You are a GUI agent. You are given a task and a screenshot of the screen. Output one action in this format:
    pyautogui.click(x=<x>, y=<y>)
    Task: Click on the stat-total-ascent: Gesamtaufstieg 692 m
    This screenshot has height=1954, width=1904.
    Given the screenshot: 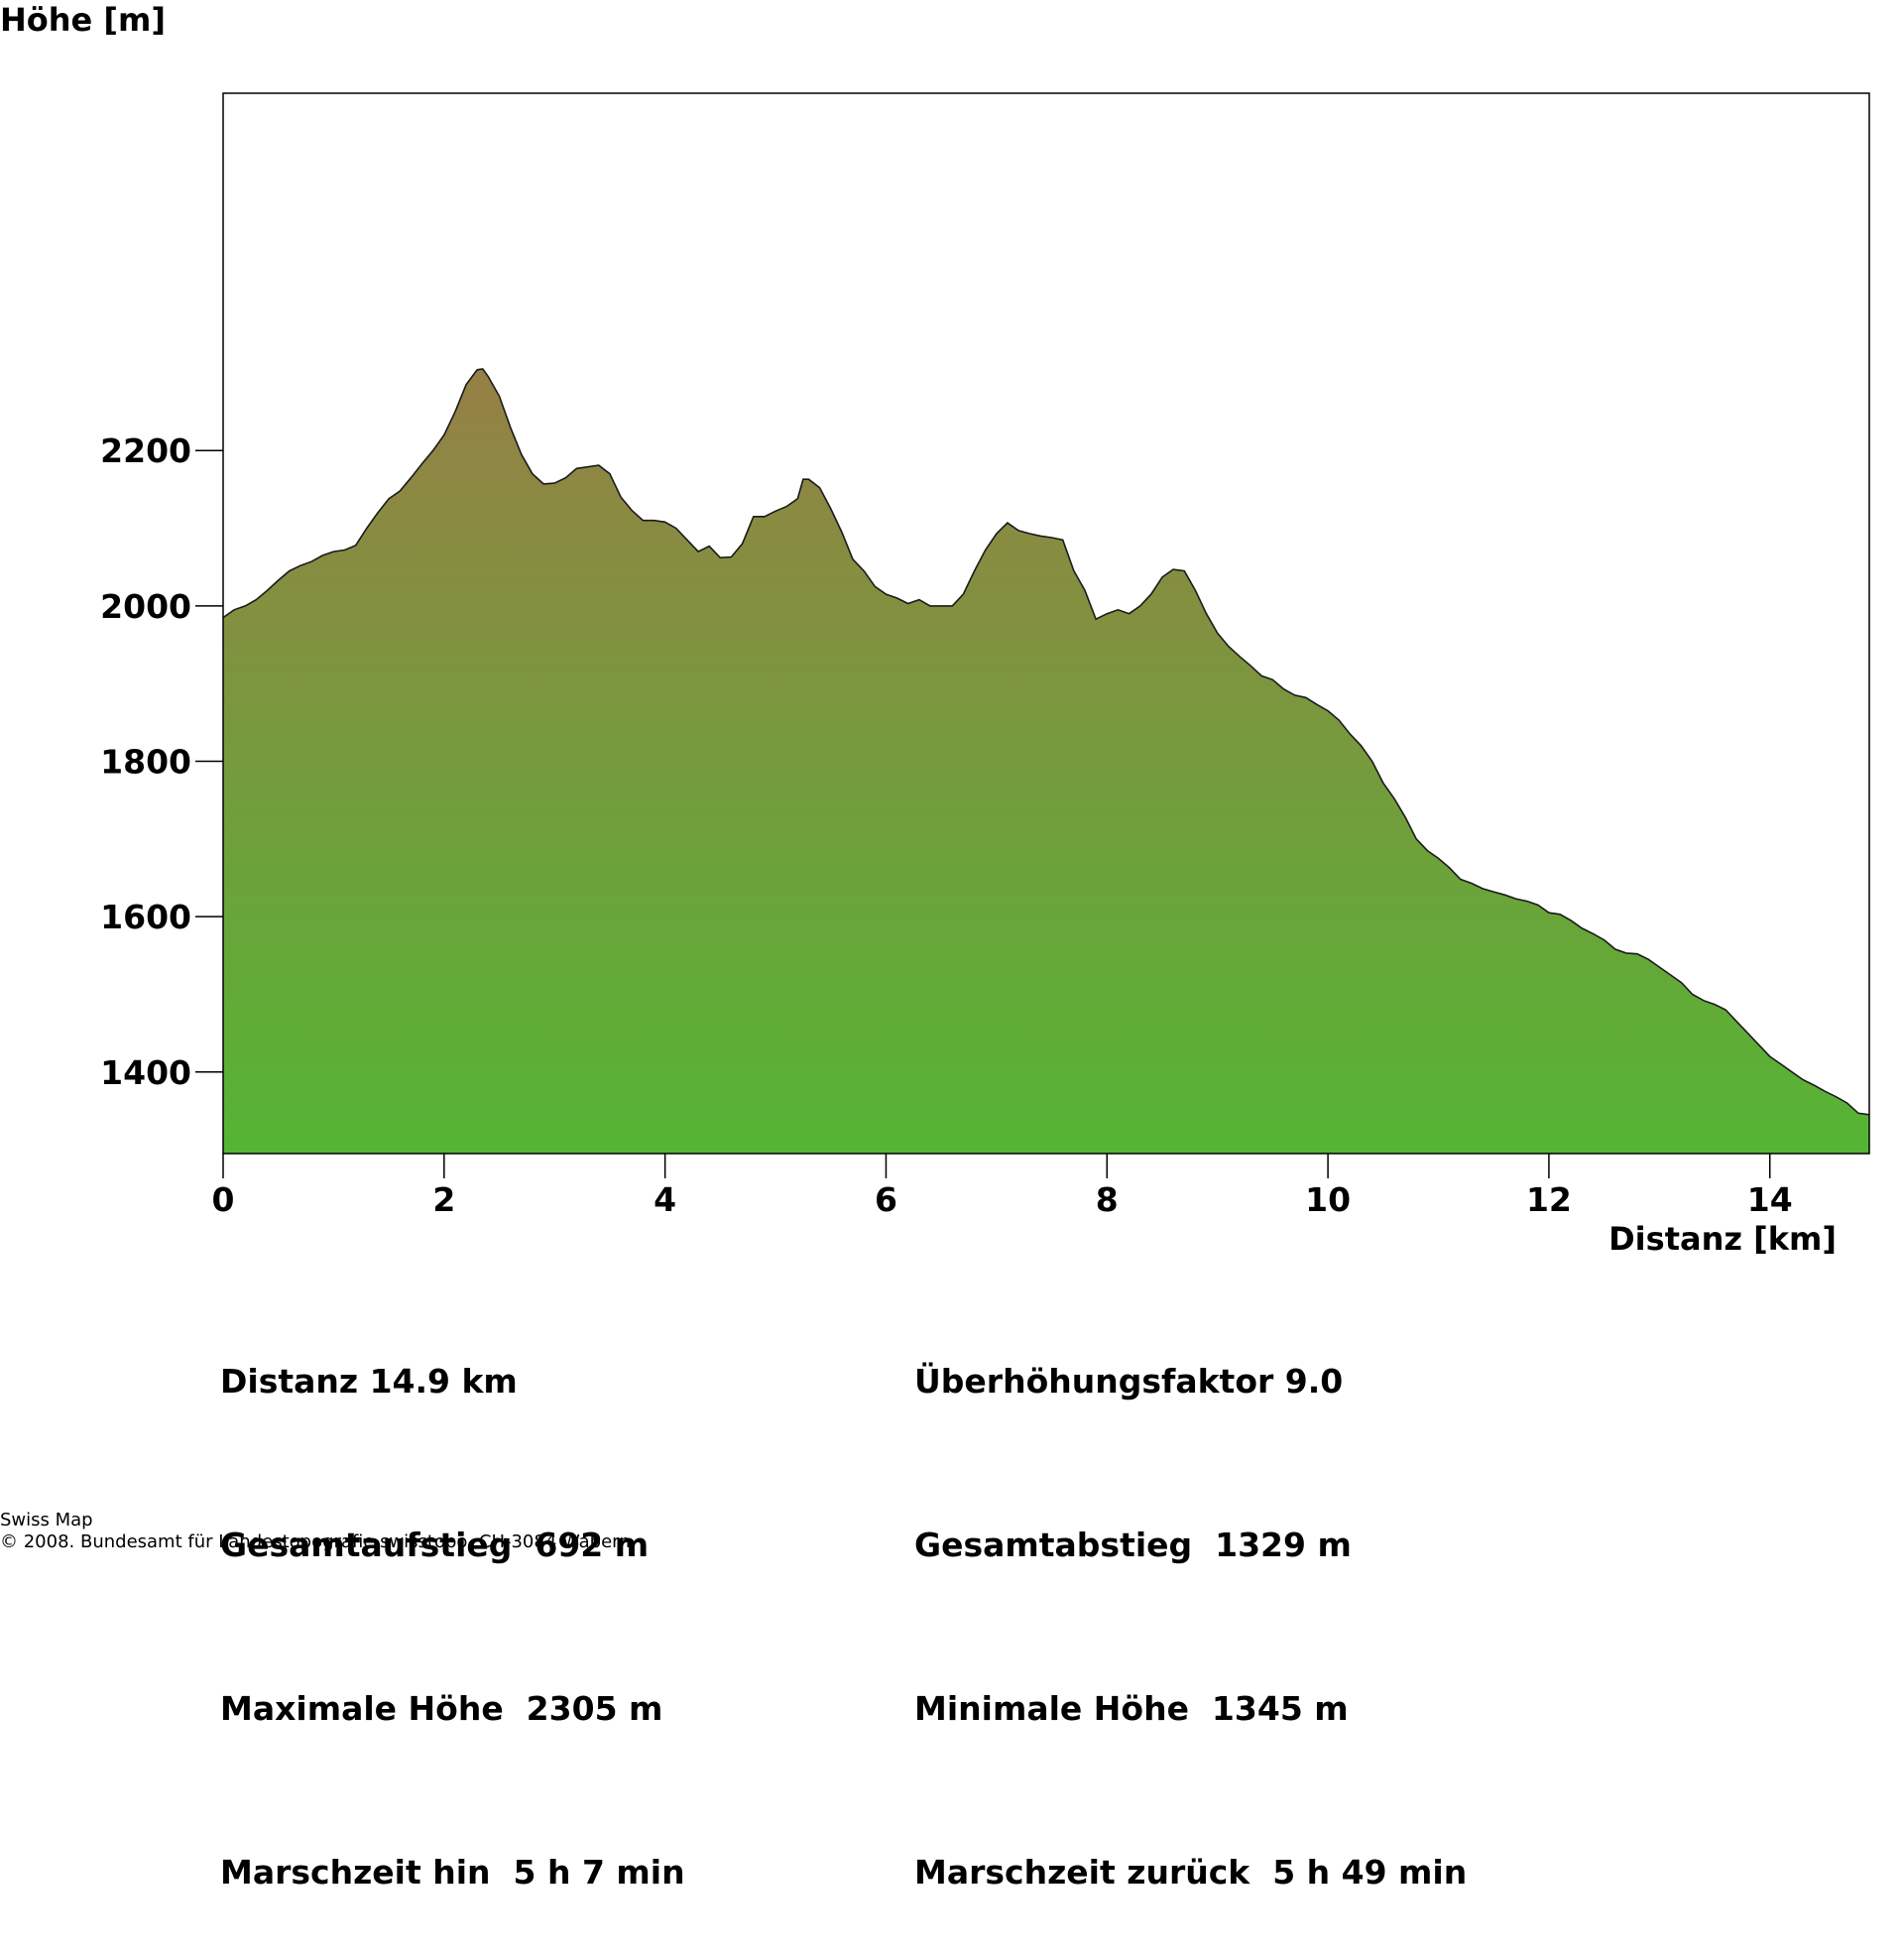 What is the action you would take?
    pyautogui.click(x=435, y=1545)
    